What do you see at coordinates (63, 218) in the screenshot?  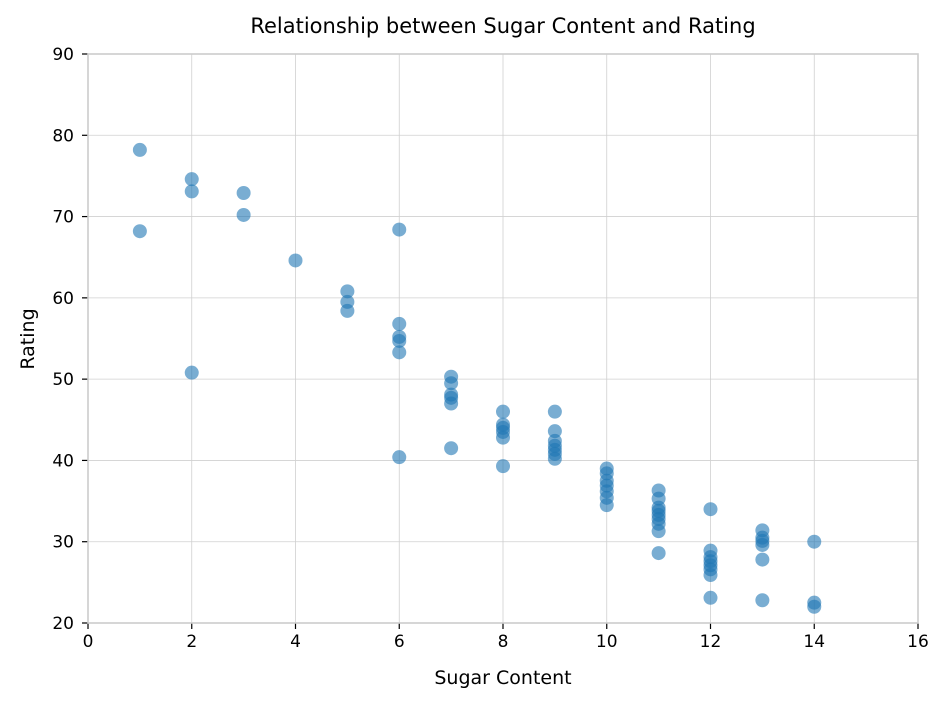 I see `y-tick-label: 70` at bounding box center [63, 218].